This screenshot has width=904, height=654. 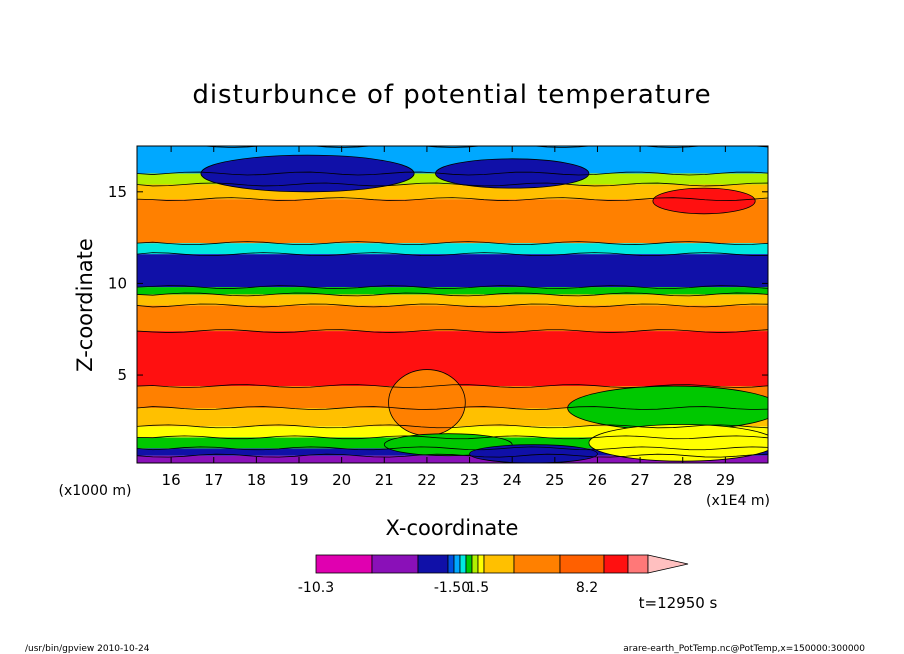 What do you see at coordinates (738, 501) in the screenshot?
I see `x-unit-label: (x1E4 m)` at bounding box center [738, 501].